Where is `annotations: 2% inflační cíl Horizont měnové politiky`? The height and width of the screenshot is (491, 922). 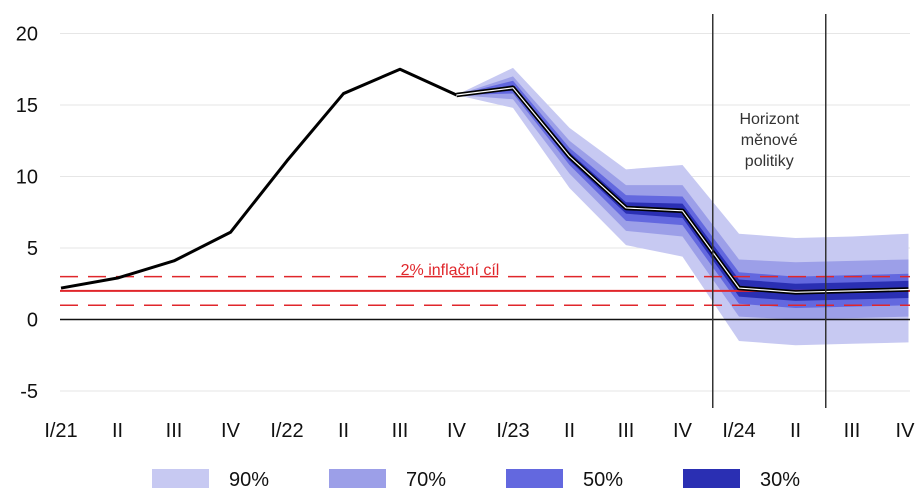 annotations: 2% inflační cíl Horizont měnové politiky is located at coordinates (600, 195).